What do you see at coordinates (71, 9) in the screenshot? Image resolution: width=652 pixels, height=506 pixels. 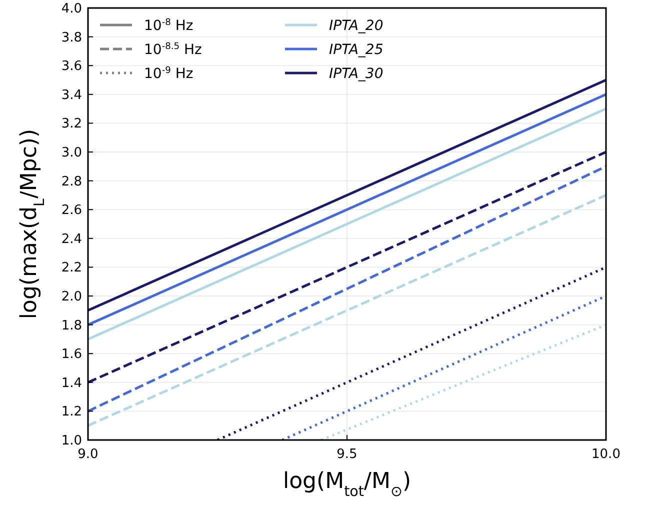 I see `y-tick-label: 4.0` at bounding box center [71, 9].